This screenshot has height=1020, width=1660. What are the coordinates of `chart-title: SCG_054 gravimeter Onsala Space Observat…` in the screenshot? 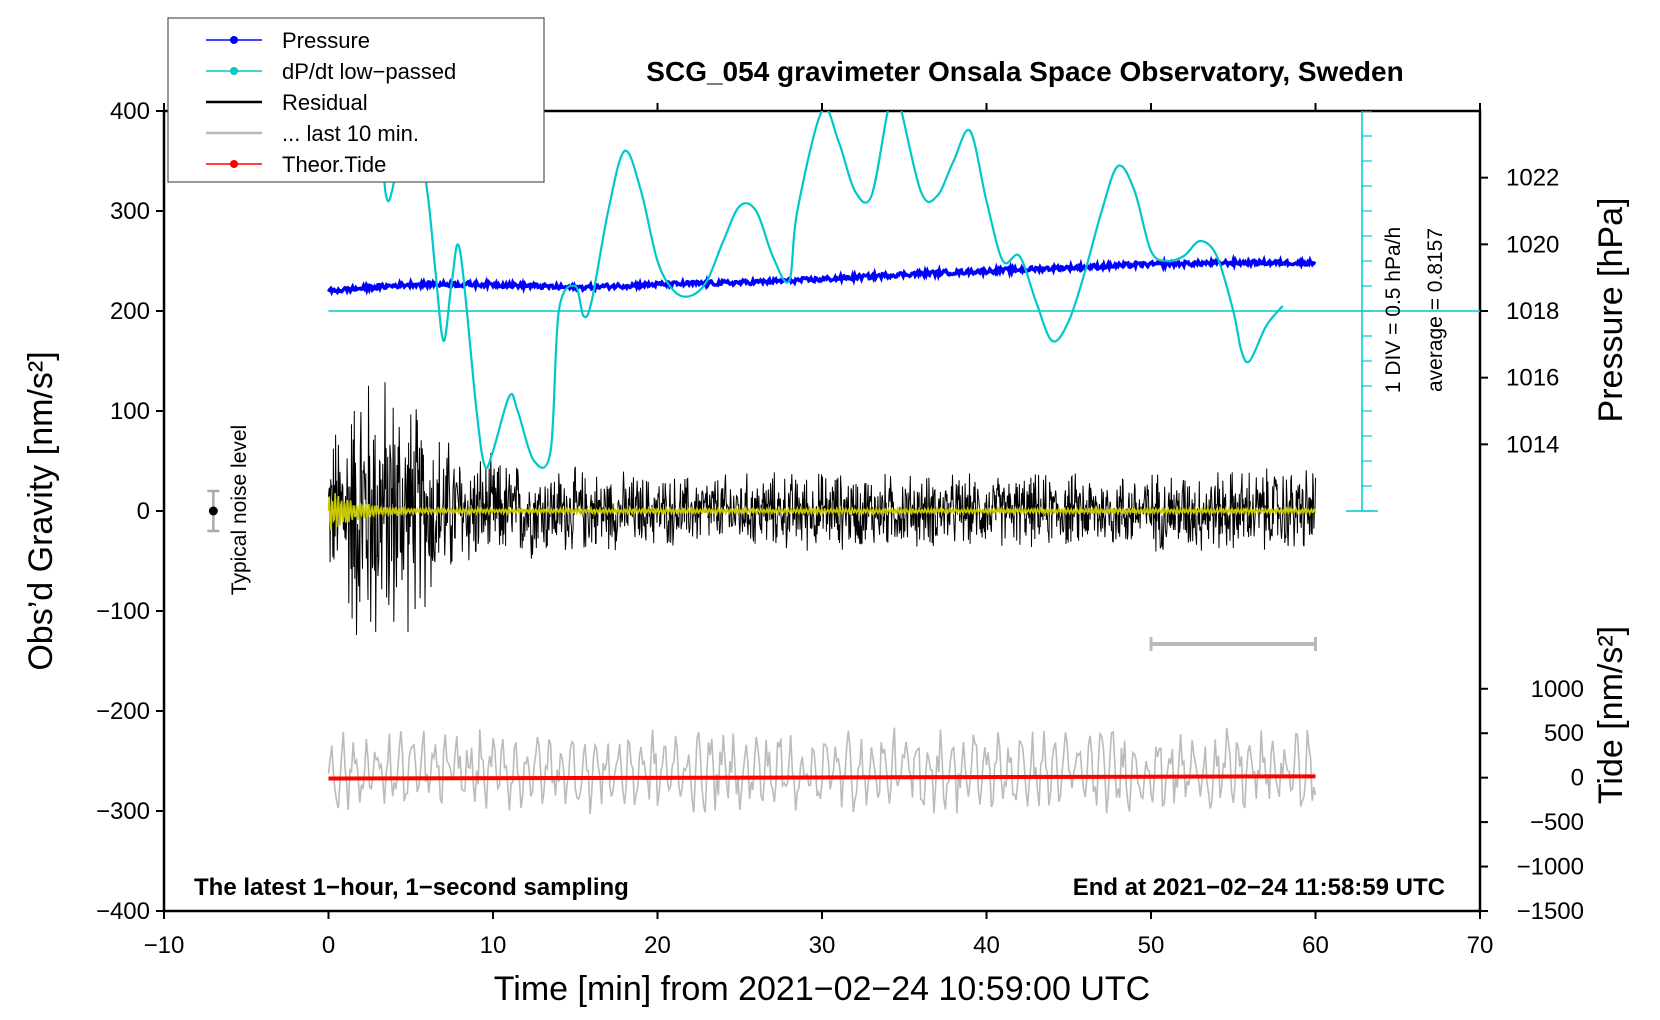 It's located at (1024, 71).